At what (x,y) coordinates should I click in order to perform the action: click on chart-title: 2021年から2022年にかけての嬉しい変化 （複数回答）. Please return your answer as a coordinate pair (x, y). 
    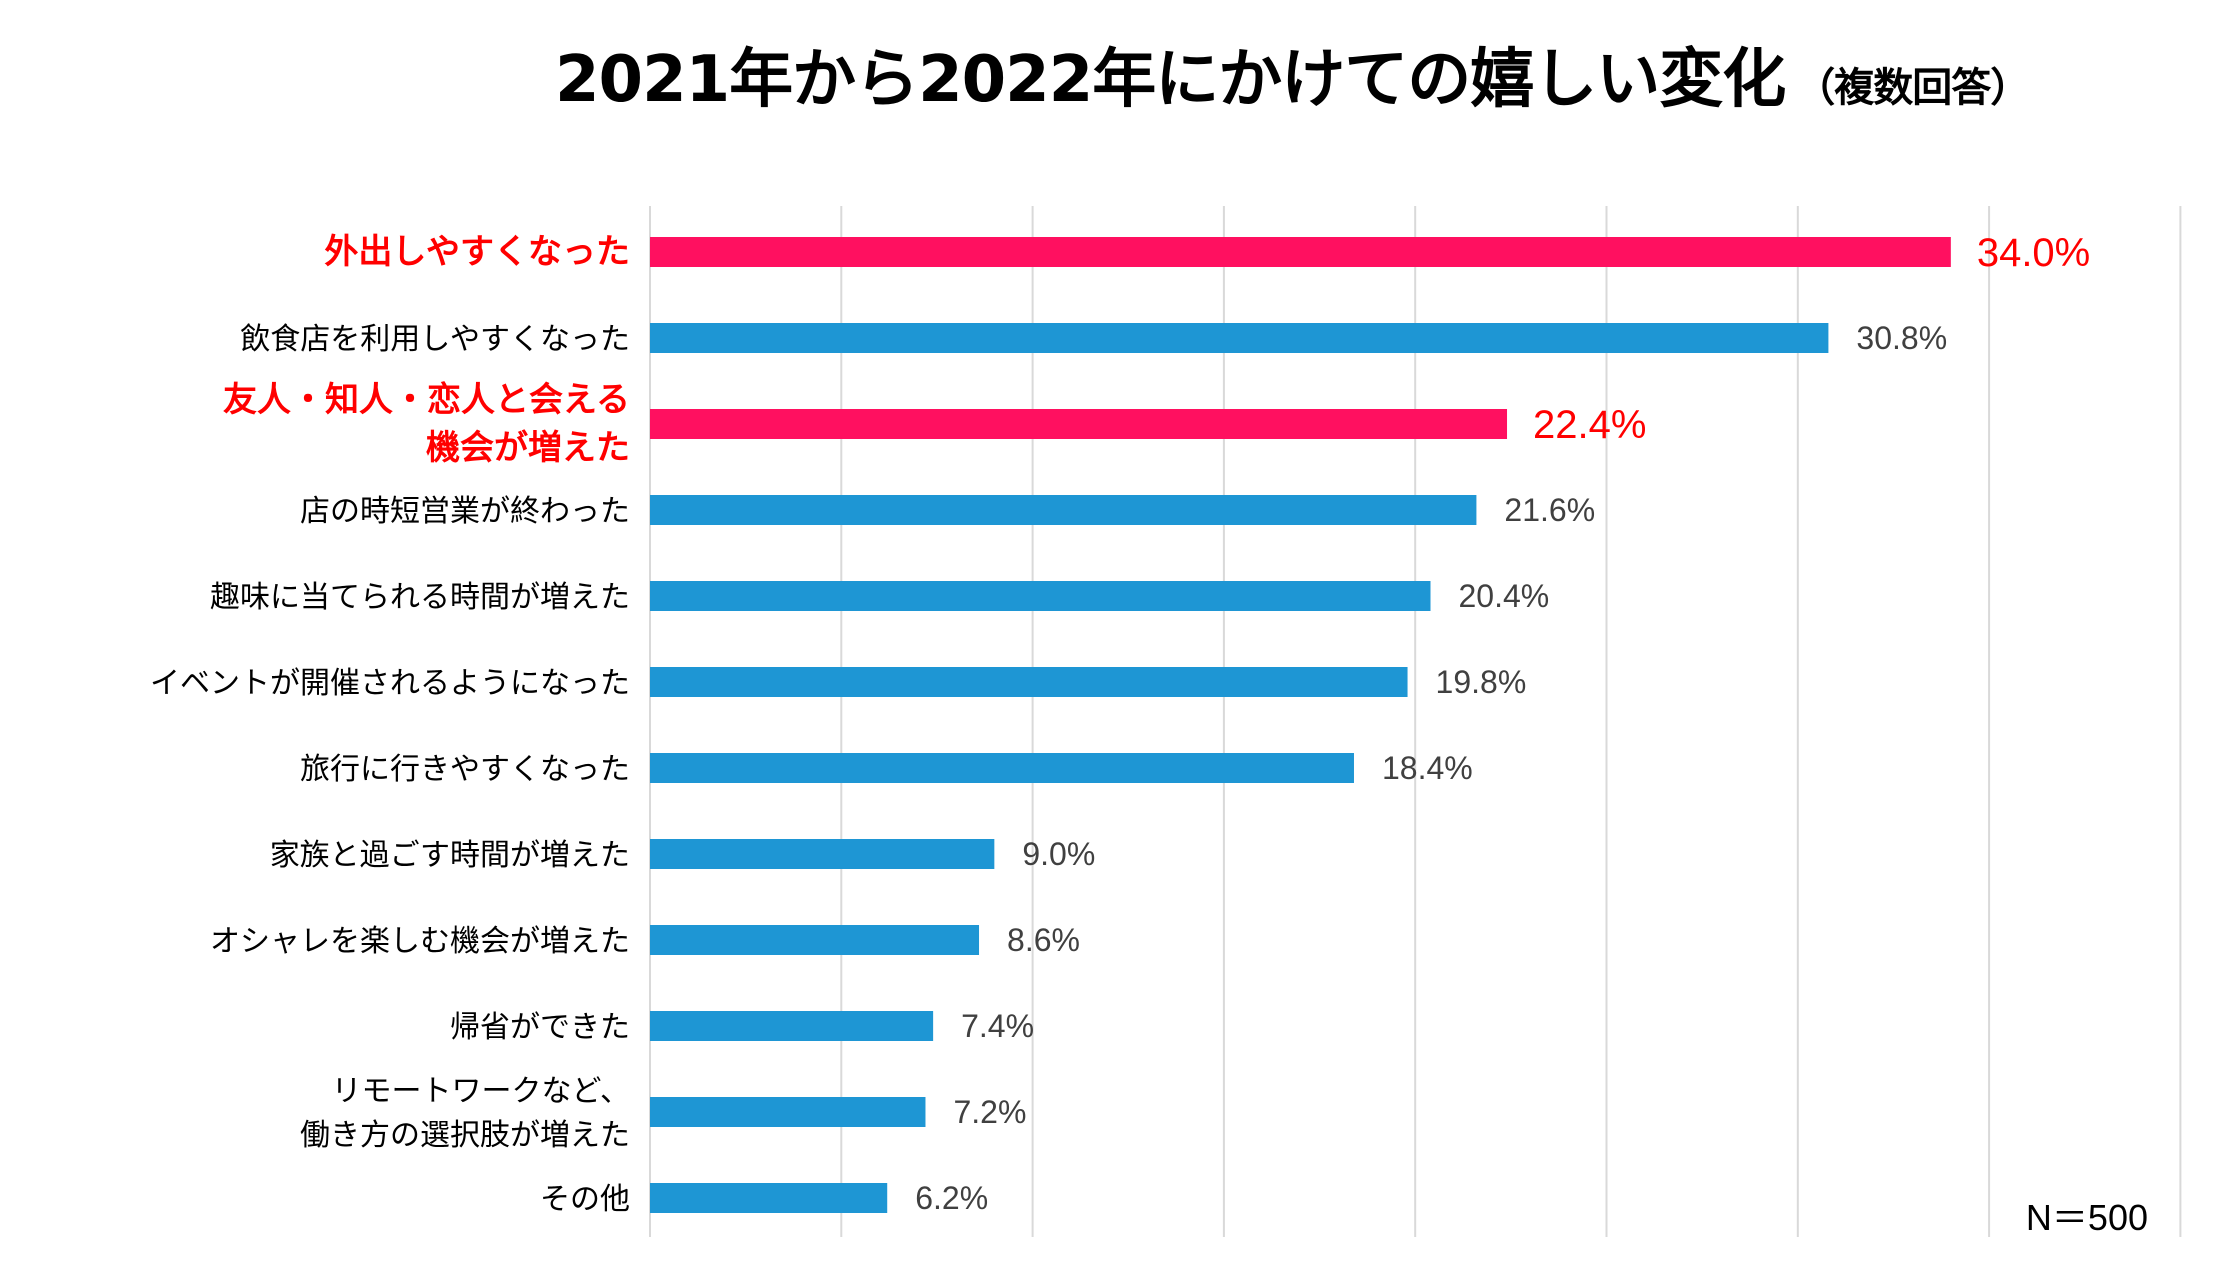
    Looking at the image, I should click on (1292, 74).